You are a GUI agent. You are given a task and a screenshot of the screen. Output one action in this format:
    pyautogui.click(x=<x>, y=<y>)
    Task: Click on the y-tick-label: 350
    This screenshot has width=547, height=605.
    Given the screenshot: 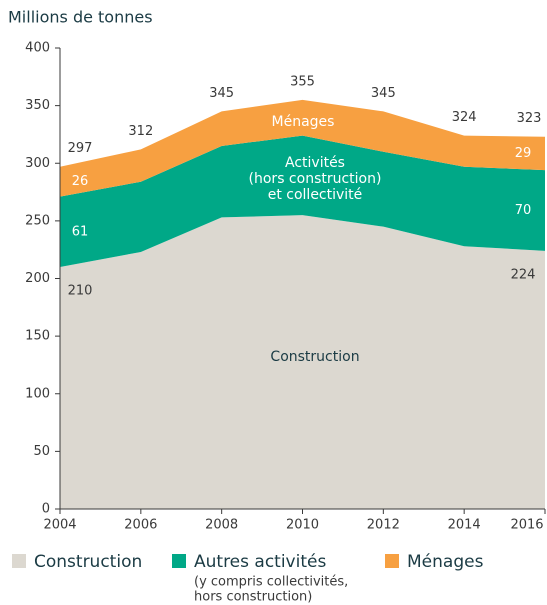 What is the action you would take?
    pyautogui.click(x=37, y=105)
    